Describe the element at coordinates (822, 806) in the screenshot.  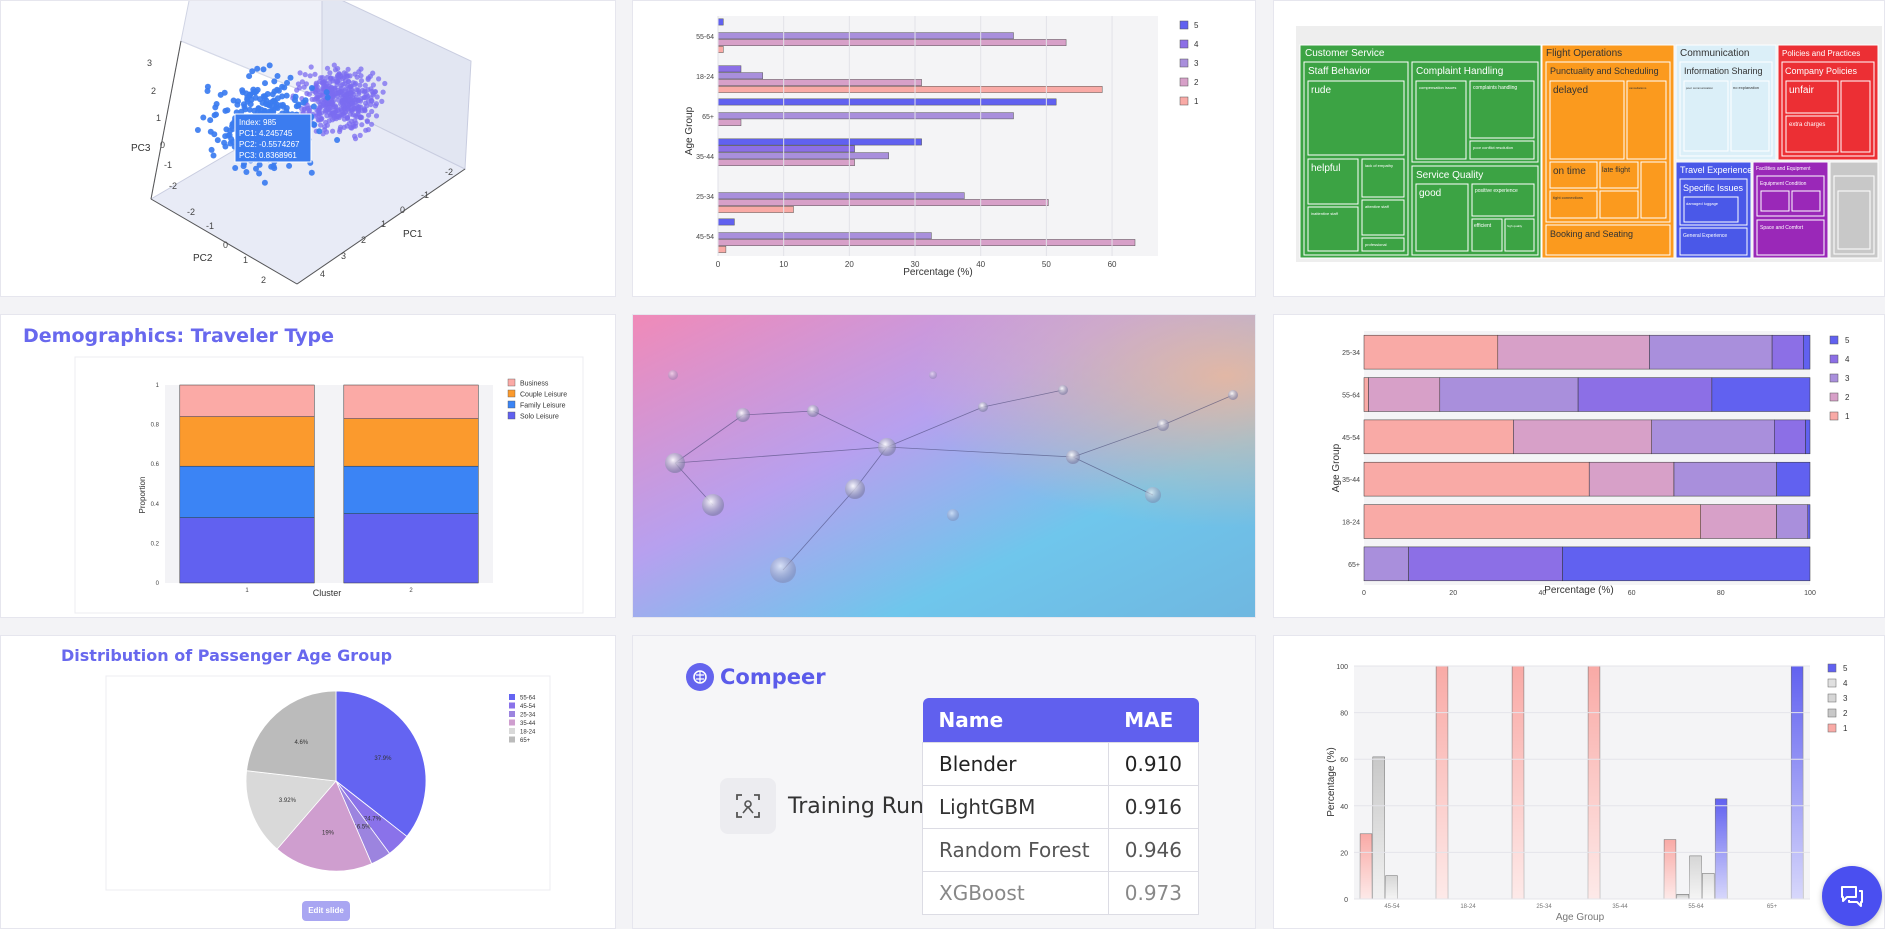
I see `training-run: Training Run` at that location.